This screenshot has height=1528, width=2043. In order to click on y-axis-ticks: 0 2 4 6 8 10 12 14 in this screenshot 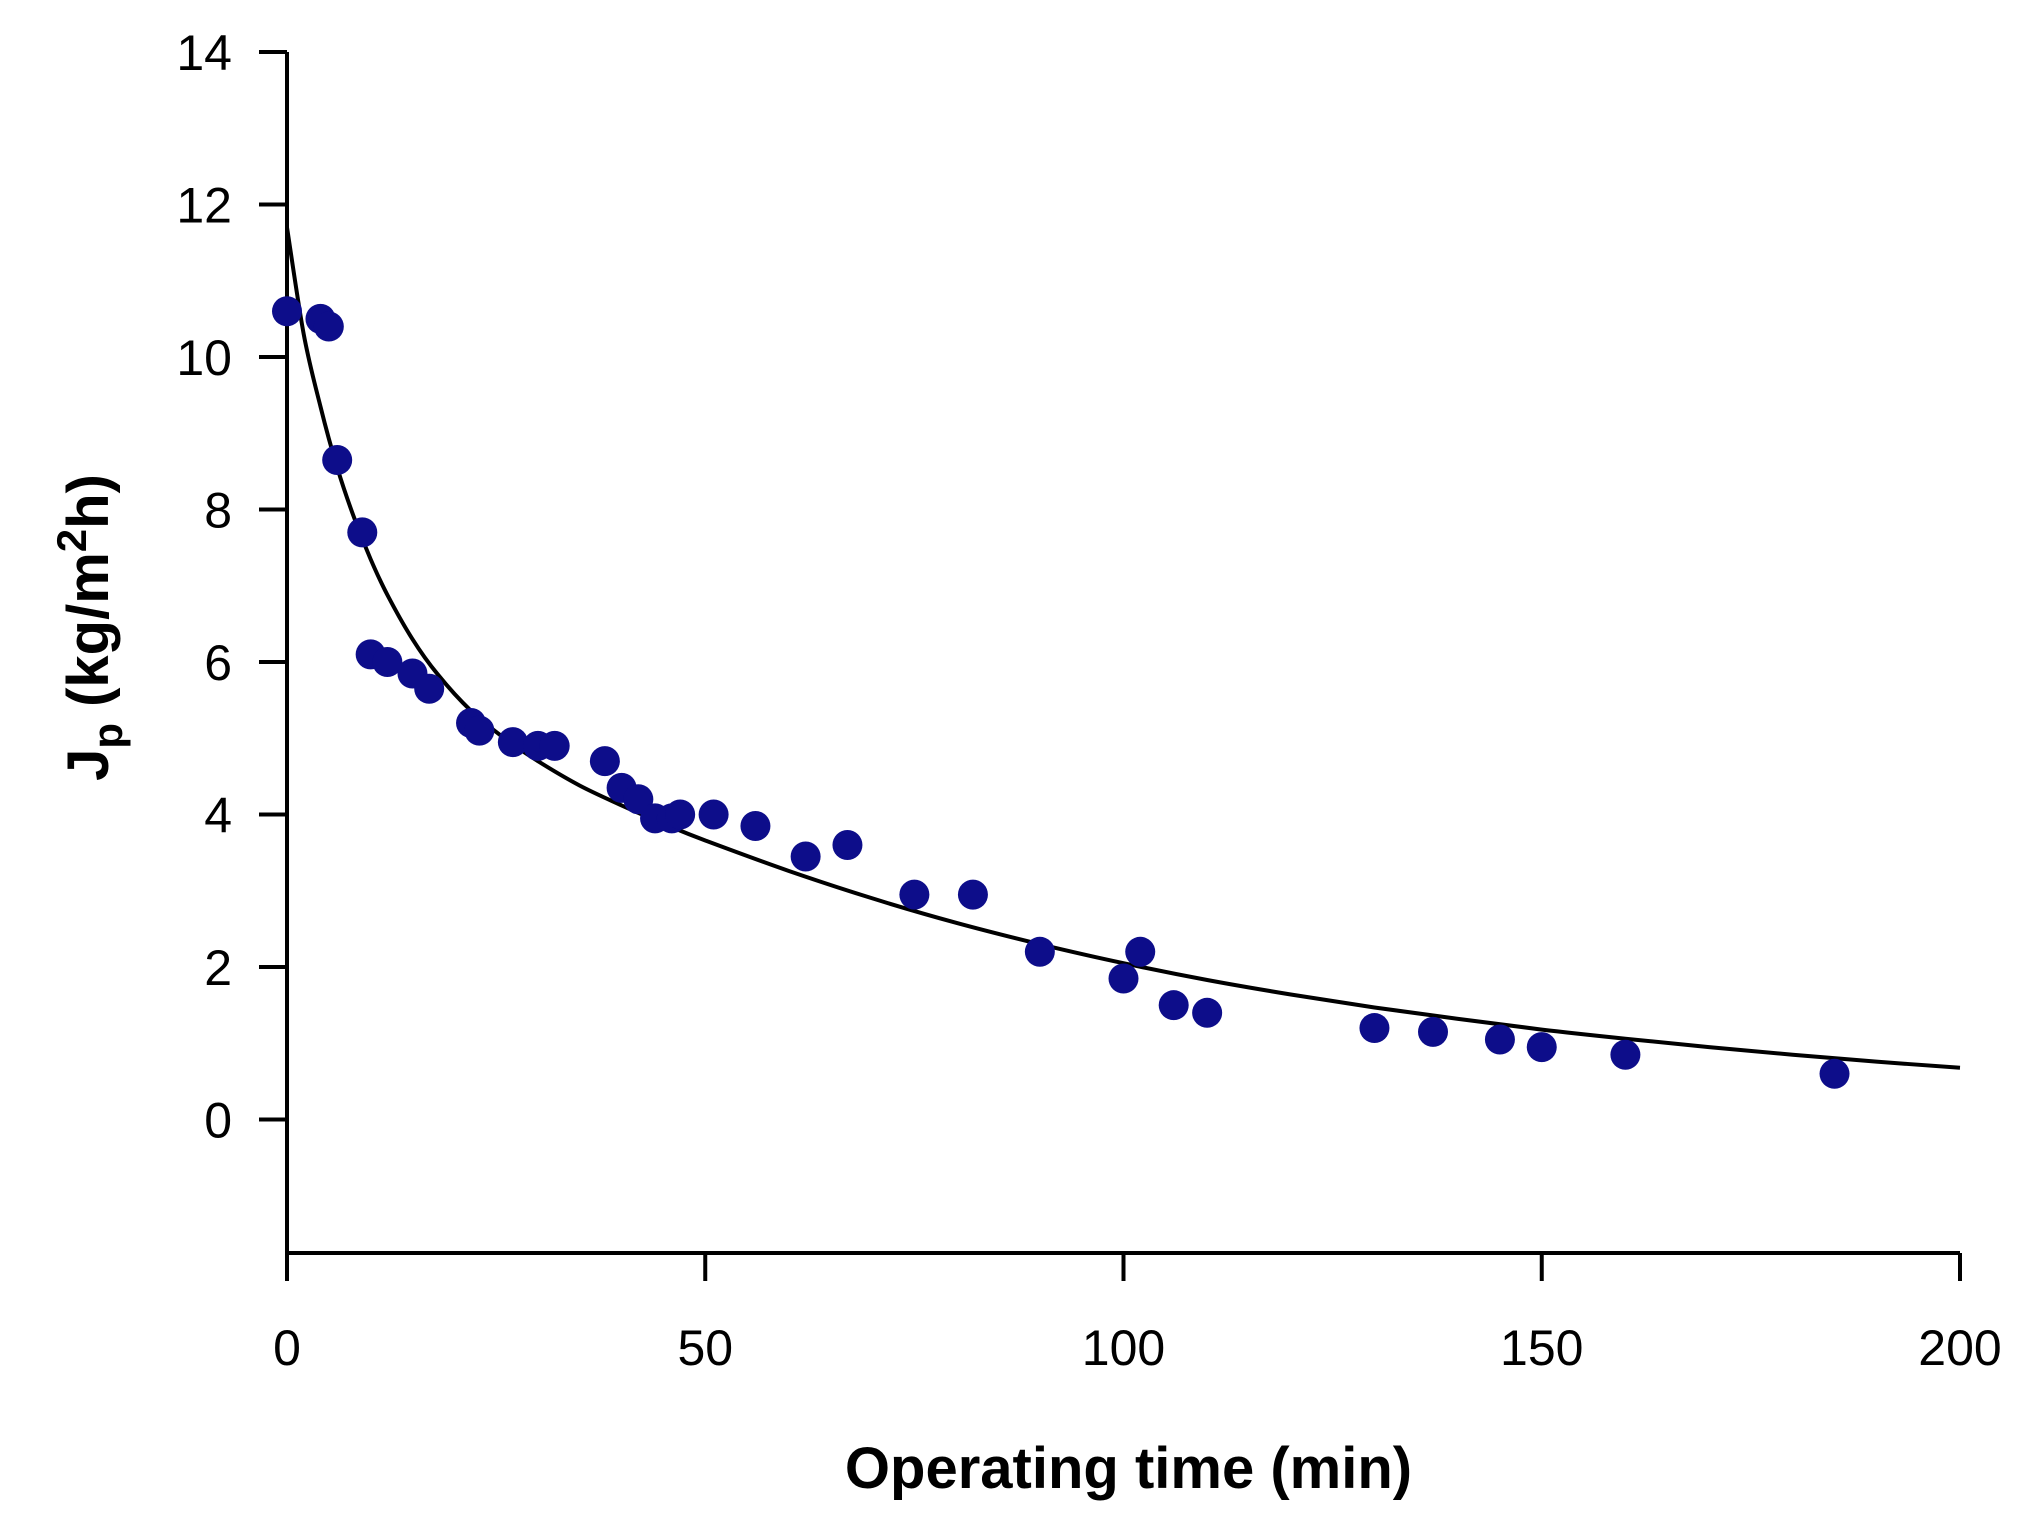, I will do `click(231, 587)`.